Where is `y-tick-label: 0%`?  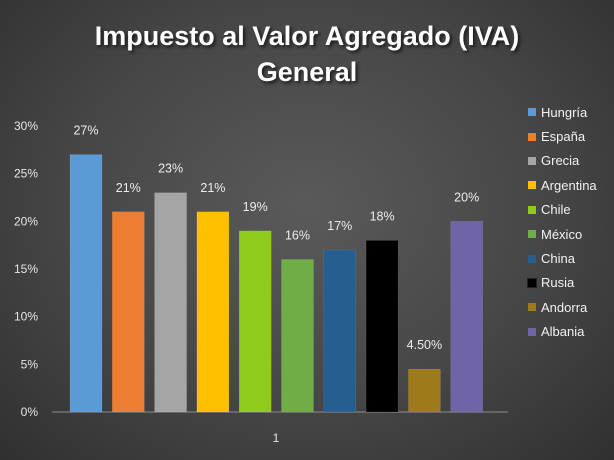
y-tick-label: 0% is located at coordinates (30, 412).